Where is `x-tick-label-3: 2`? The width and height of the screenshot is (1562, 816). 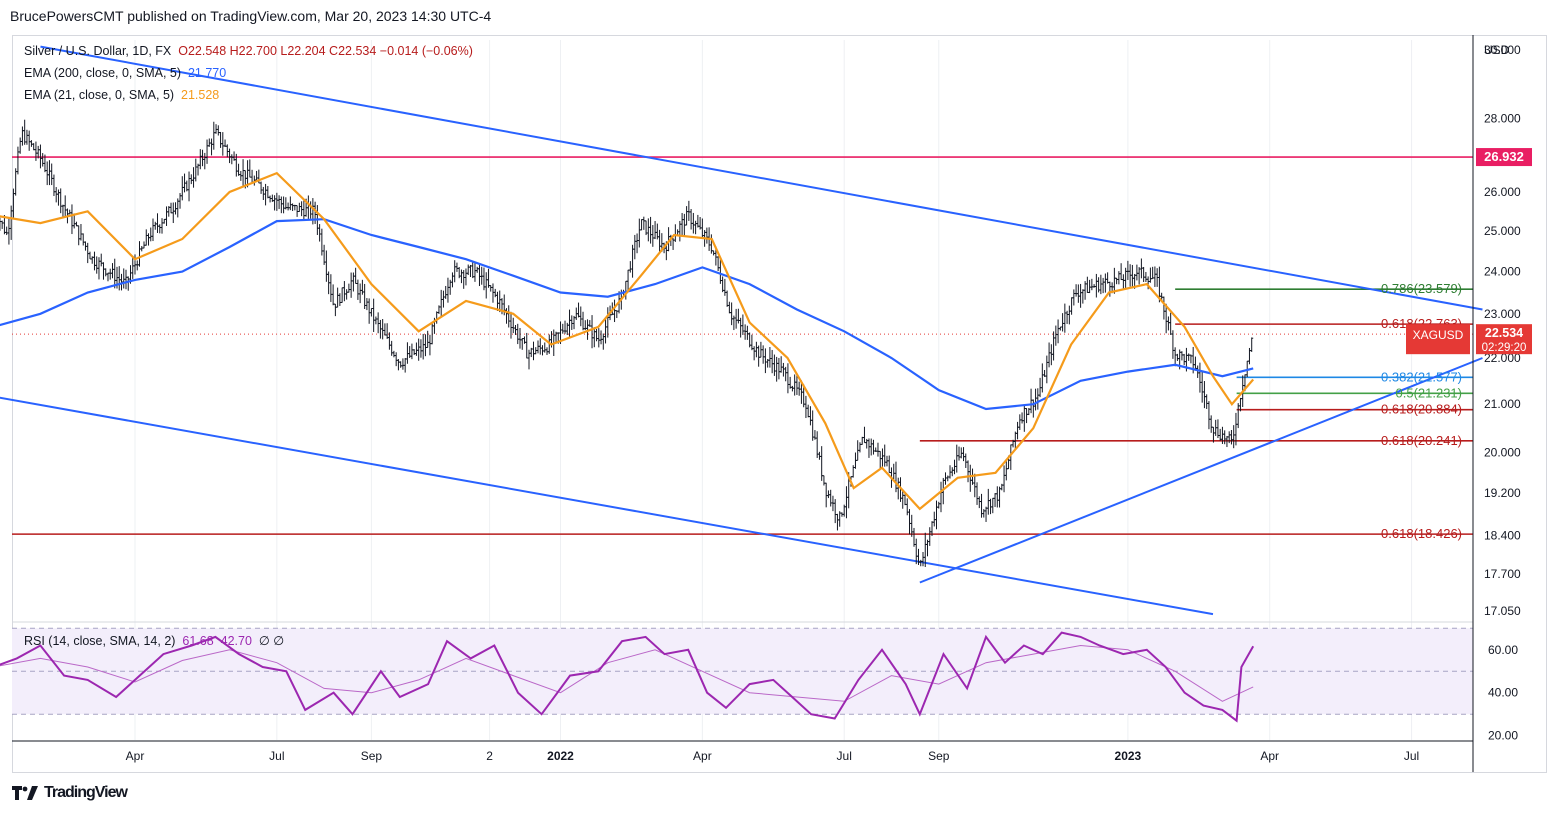
x-tick-label-3: 2 is located at coordinates (489, 756).